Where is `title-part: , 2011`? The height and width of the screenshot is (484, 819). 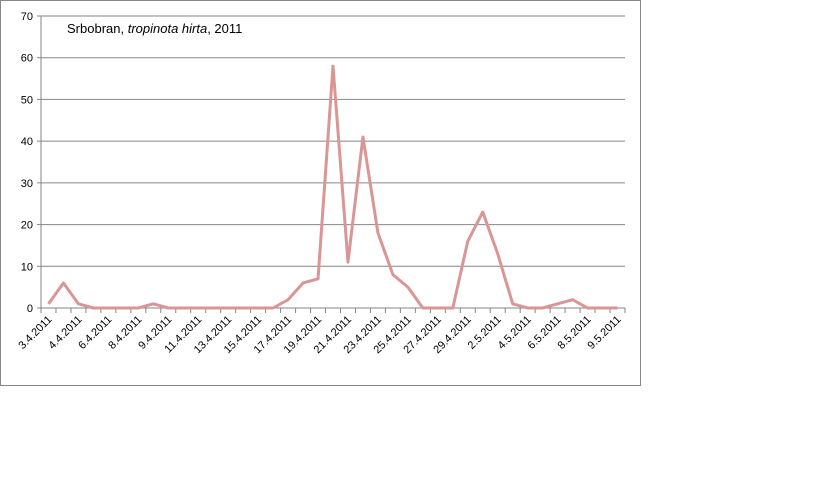
title-part: , 2011 is located at coordinates (224, 28).